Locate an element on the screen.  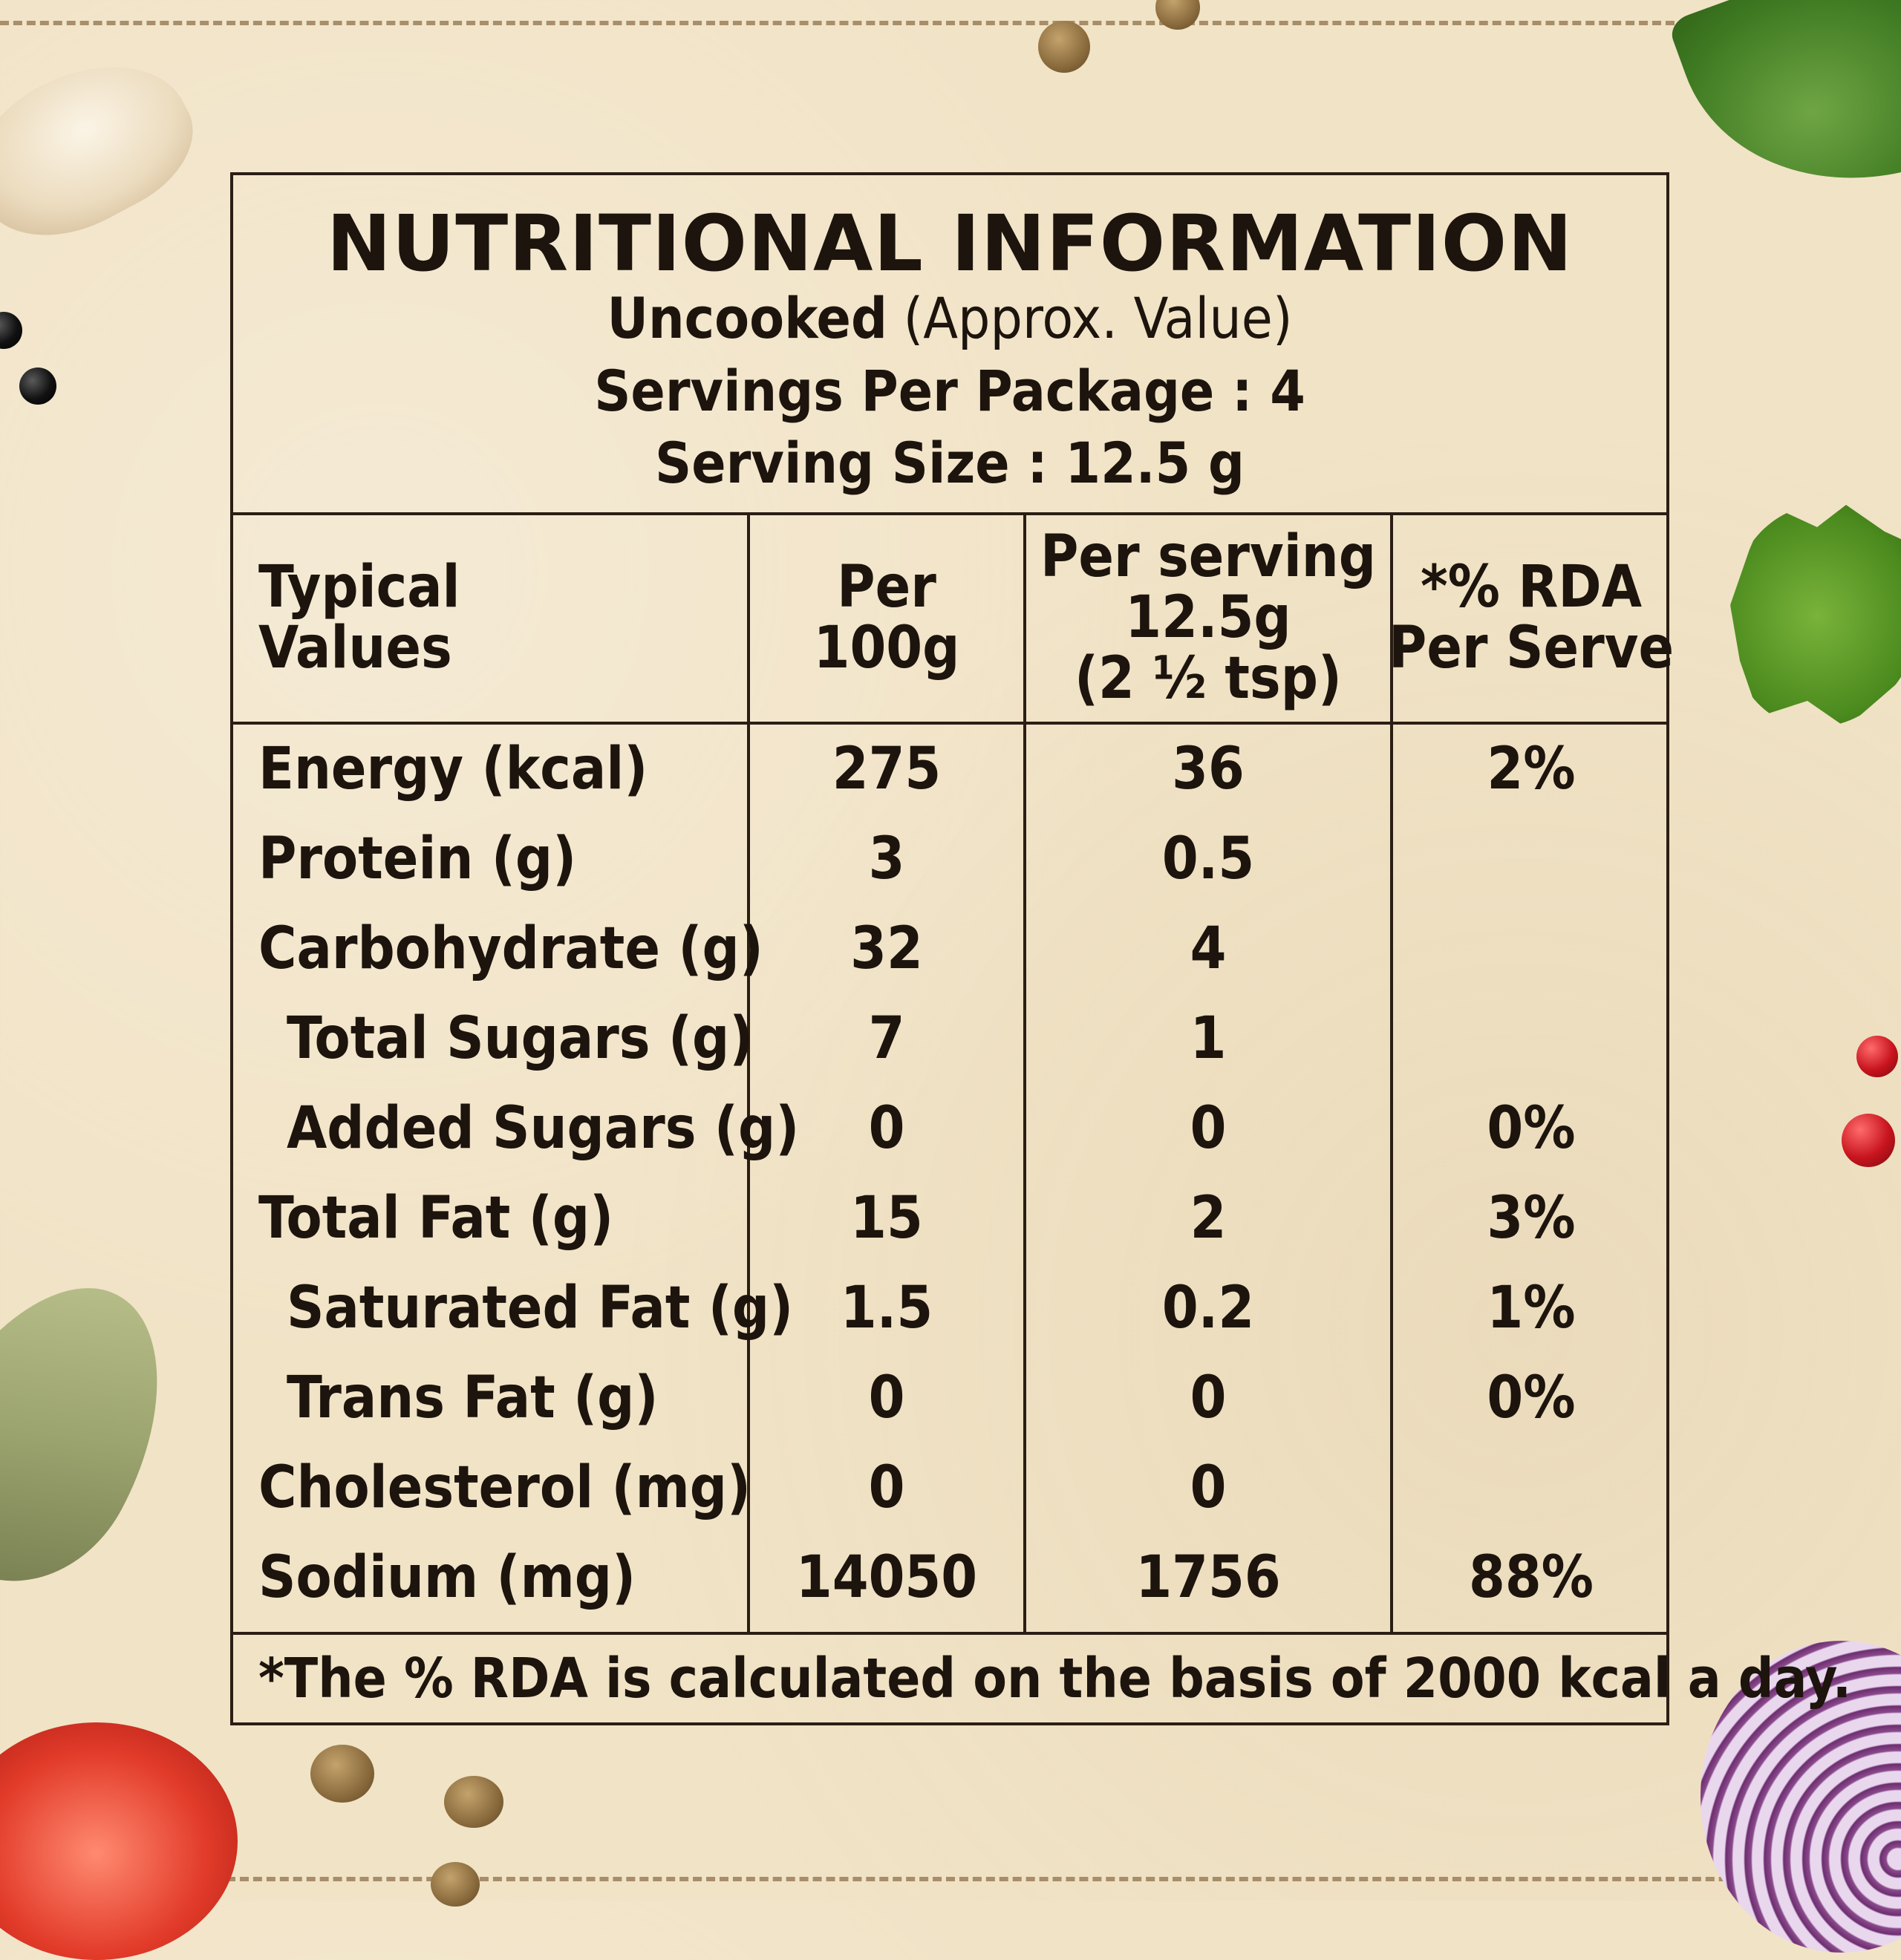
top-dashed-border is located at coordinates (950, 23).